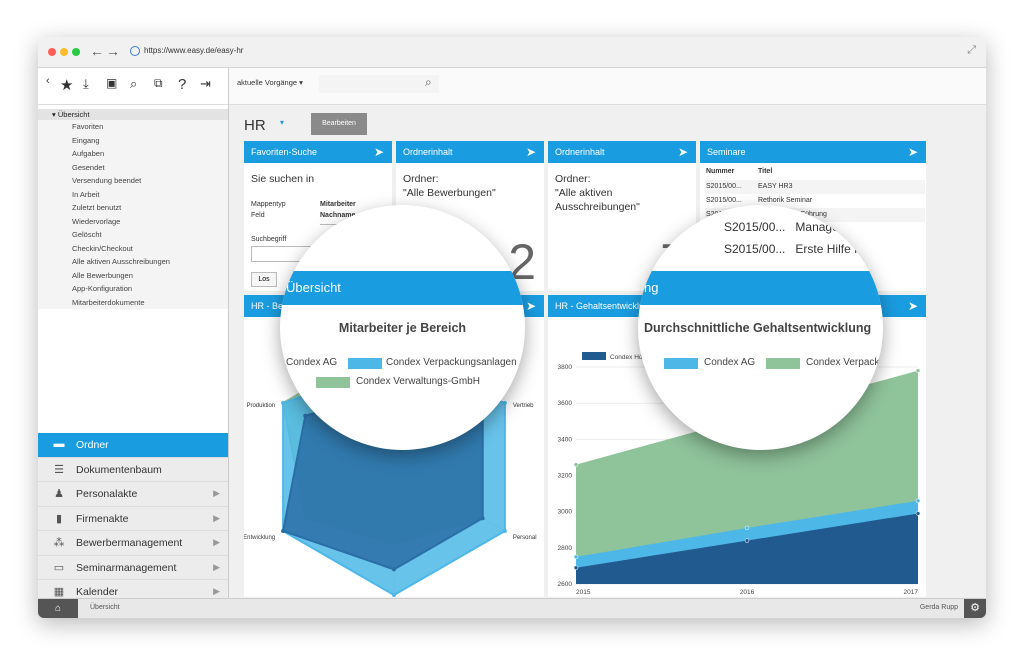 This screenshot has width=1024, height=654. Describe the element at coordinates (48, 81) in the screenshot. I see `back-icon: ‹` at that location.